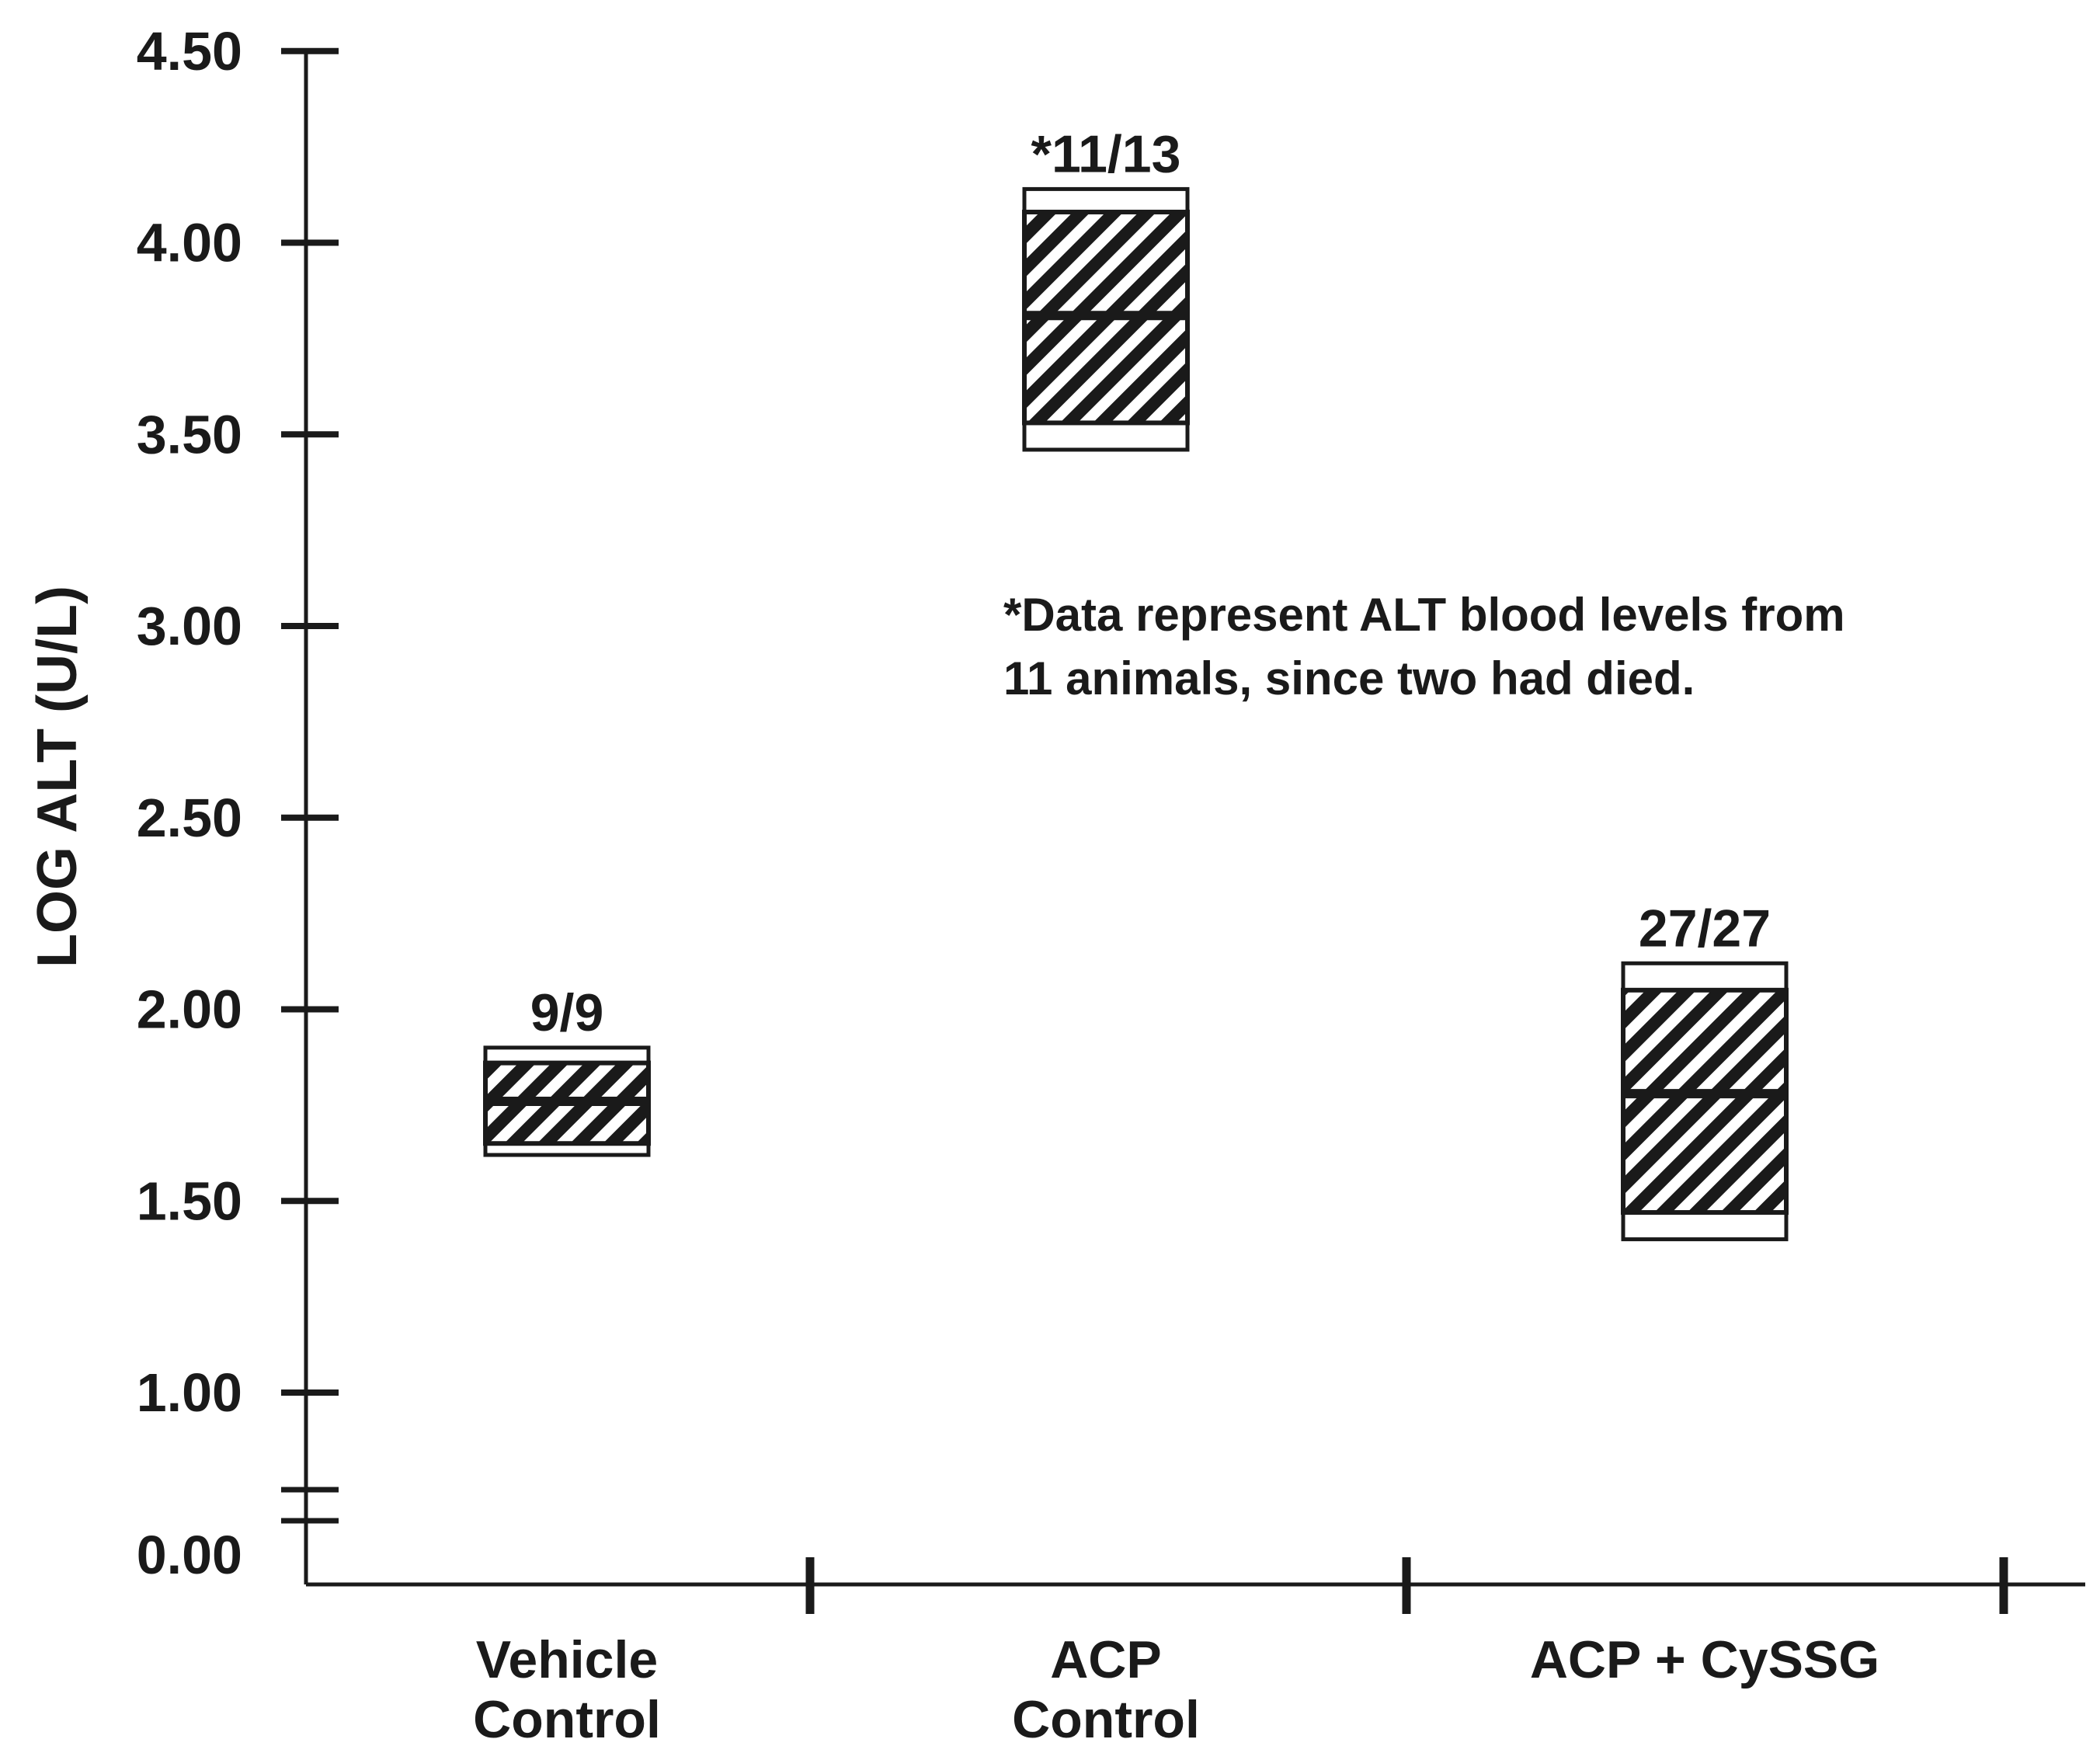 Image resolution: width=2100 pixels, height=1739 pixels. I want to click on box-count-label-1: *11/13, so click(1106, 153).